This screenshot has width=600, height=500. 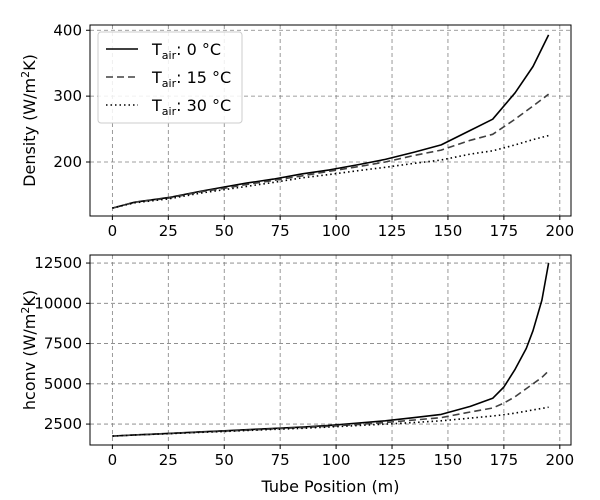 I want to click on legend-label: Tair: 15 °C, so click(x=191, y=79).